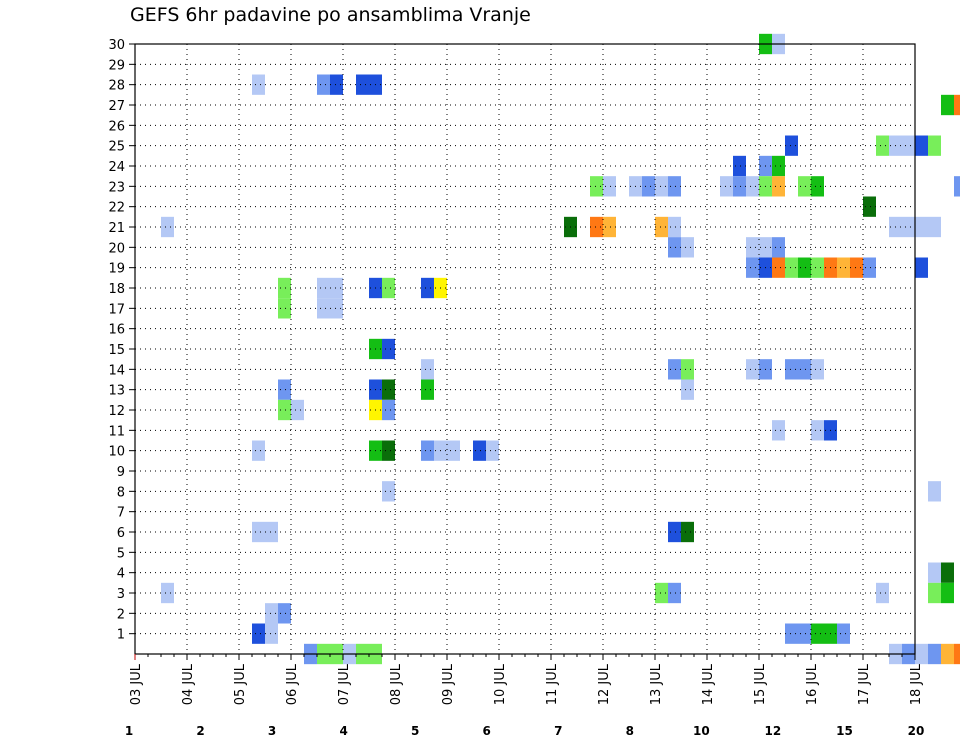 The width and height of the screenshot is (960, 742). Describe the element at coordinates (116, 167) in the screenshot. I see `y-tick-label: 24` at that location.